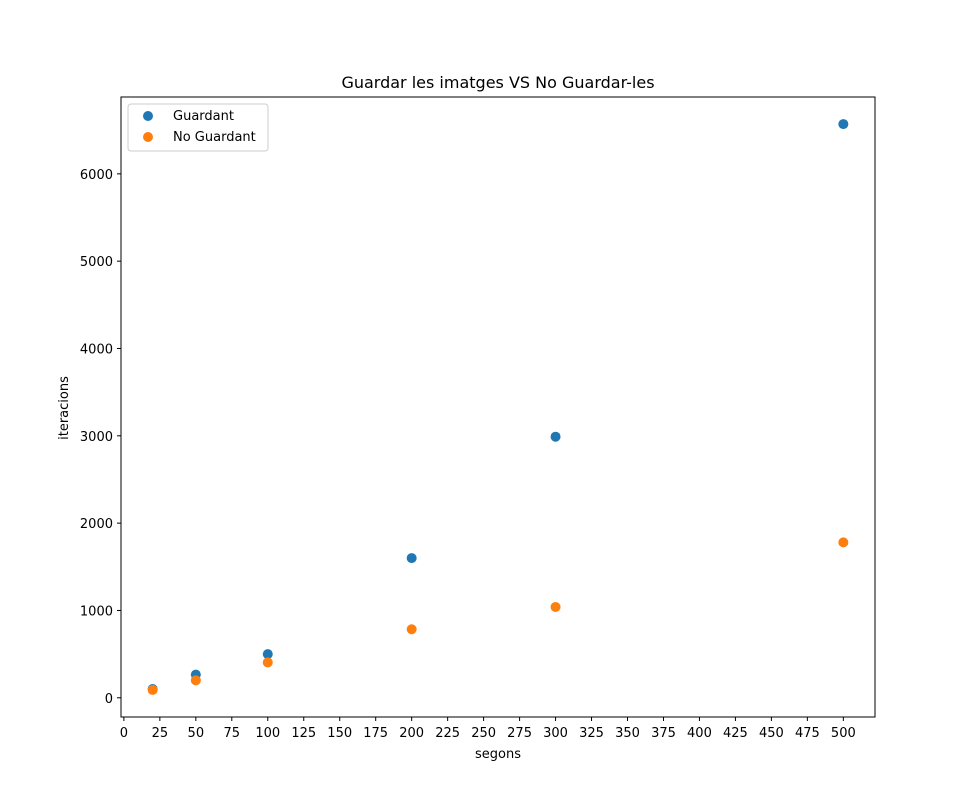 This screenshot has width=972, height=811. Describe the element at coordinates (96, 437) in the screenshot. I see `y-tick-label: 3000` at that location.